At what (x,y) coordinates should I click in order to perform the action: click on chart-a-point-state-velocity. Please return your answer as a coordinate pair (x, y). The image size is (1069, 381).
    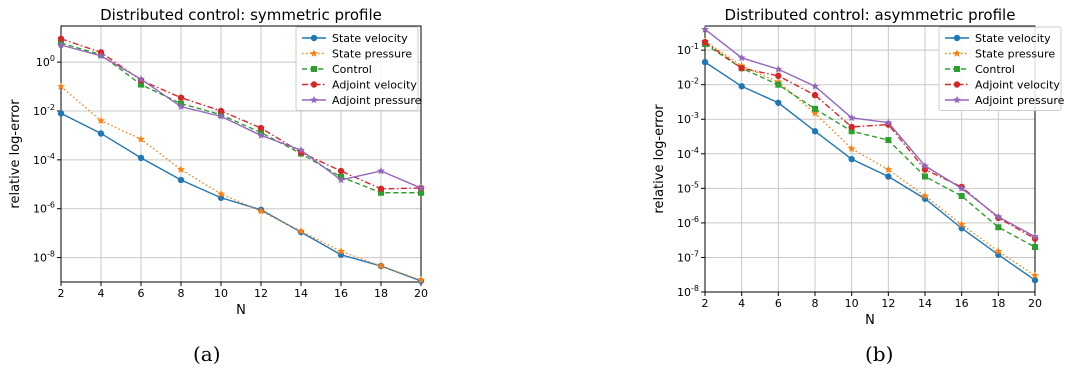
    Looking at the image, I should click on (141, 158).